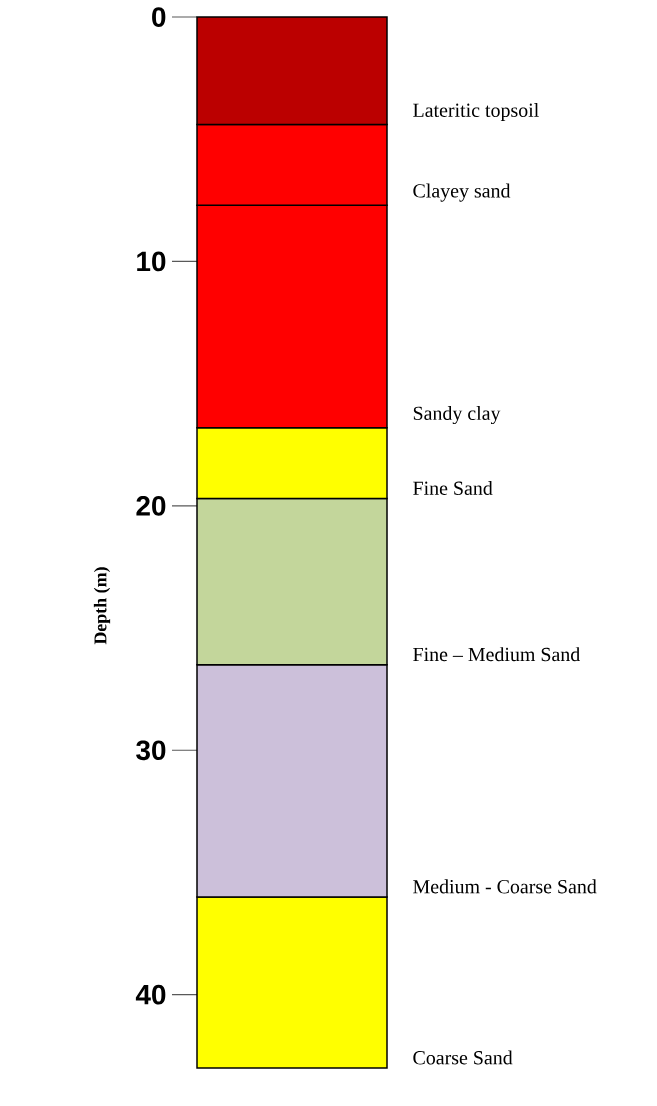 Image resolution: width=657 pixels, height=1106 pixels. I want to click on series-label: Fine Sand, so click(453, 487).